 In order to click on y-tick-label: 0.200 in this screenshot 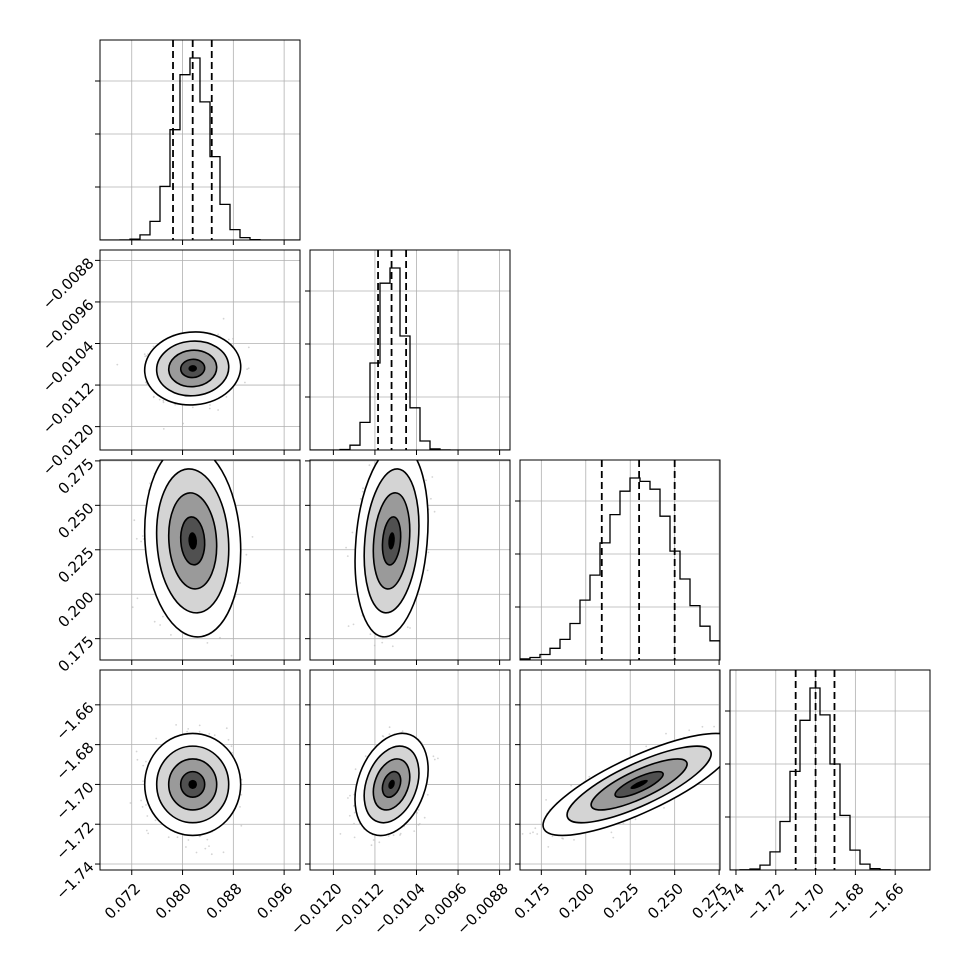, I will do `click(75, 609)`.